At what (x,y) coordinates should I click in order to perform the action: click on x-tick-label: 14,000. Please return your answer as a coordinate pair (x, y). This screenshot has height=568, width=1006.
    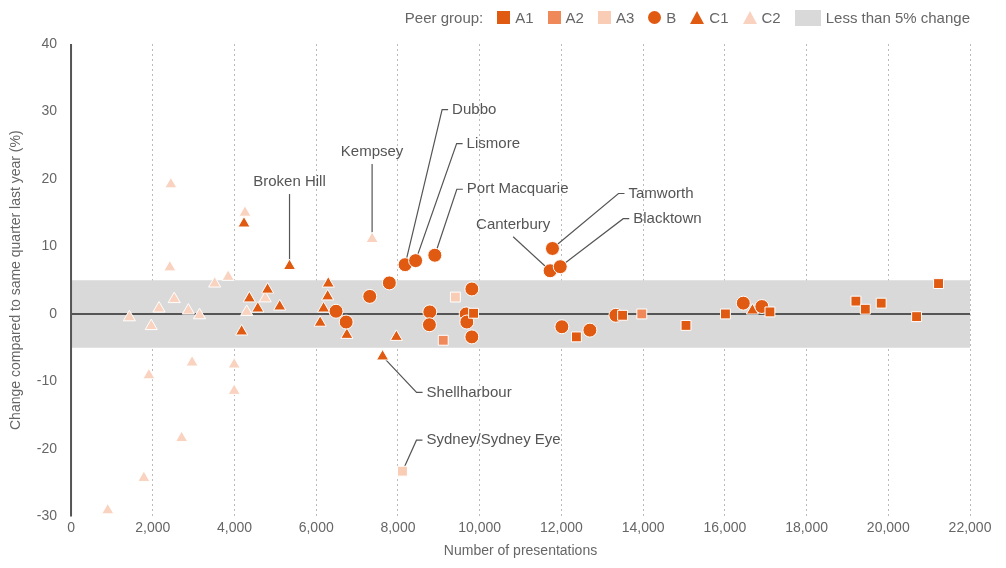
    Looking at the image, I should click on (643, 526).